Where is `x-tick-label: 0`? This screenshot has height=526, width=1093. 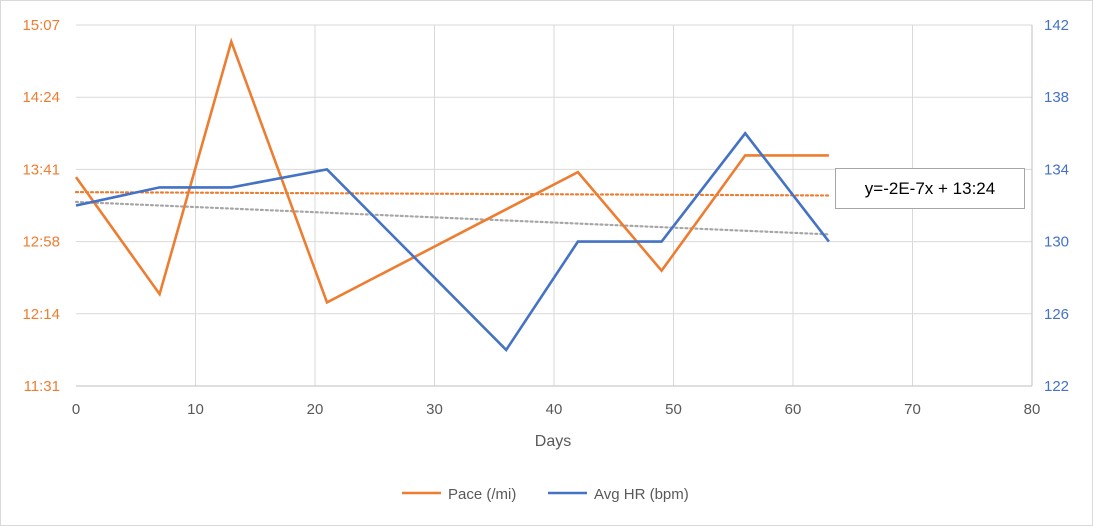 x-tick-label: 0 is located at coordinates (76, 409).